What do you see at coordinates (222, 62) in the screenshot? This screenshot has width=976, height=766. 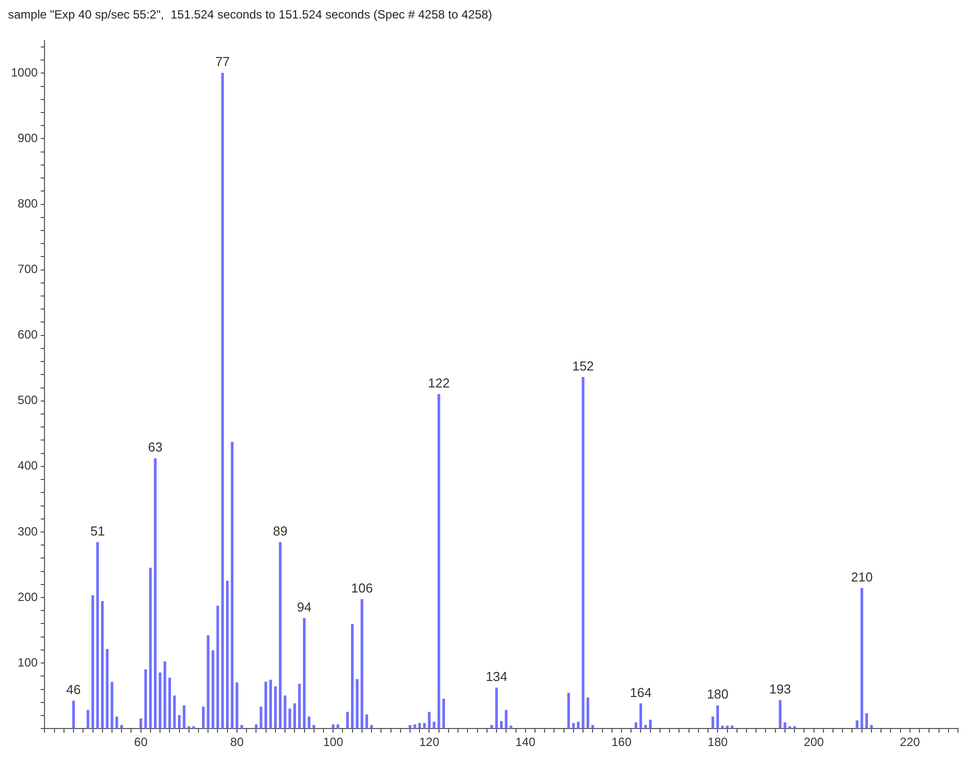 I see `annotation: 77` at bounding box center [222, 62].